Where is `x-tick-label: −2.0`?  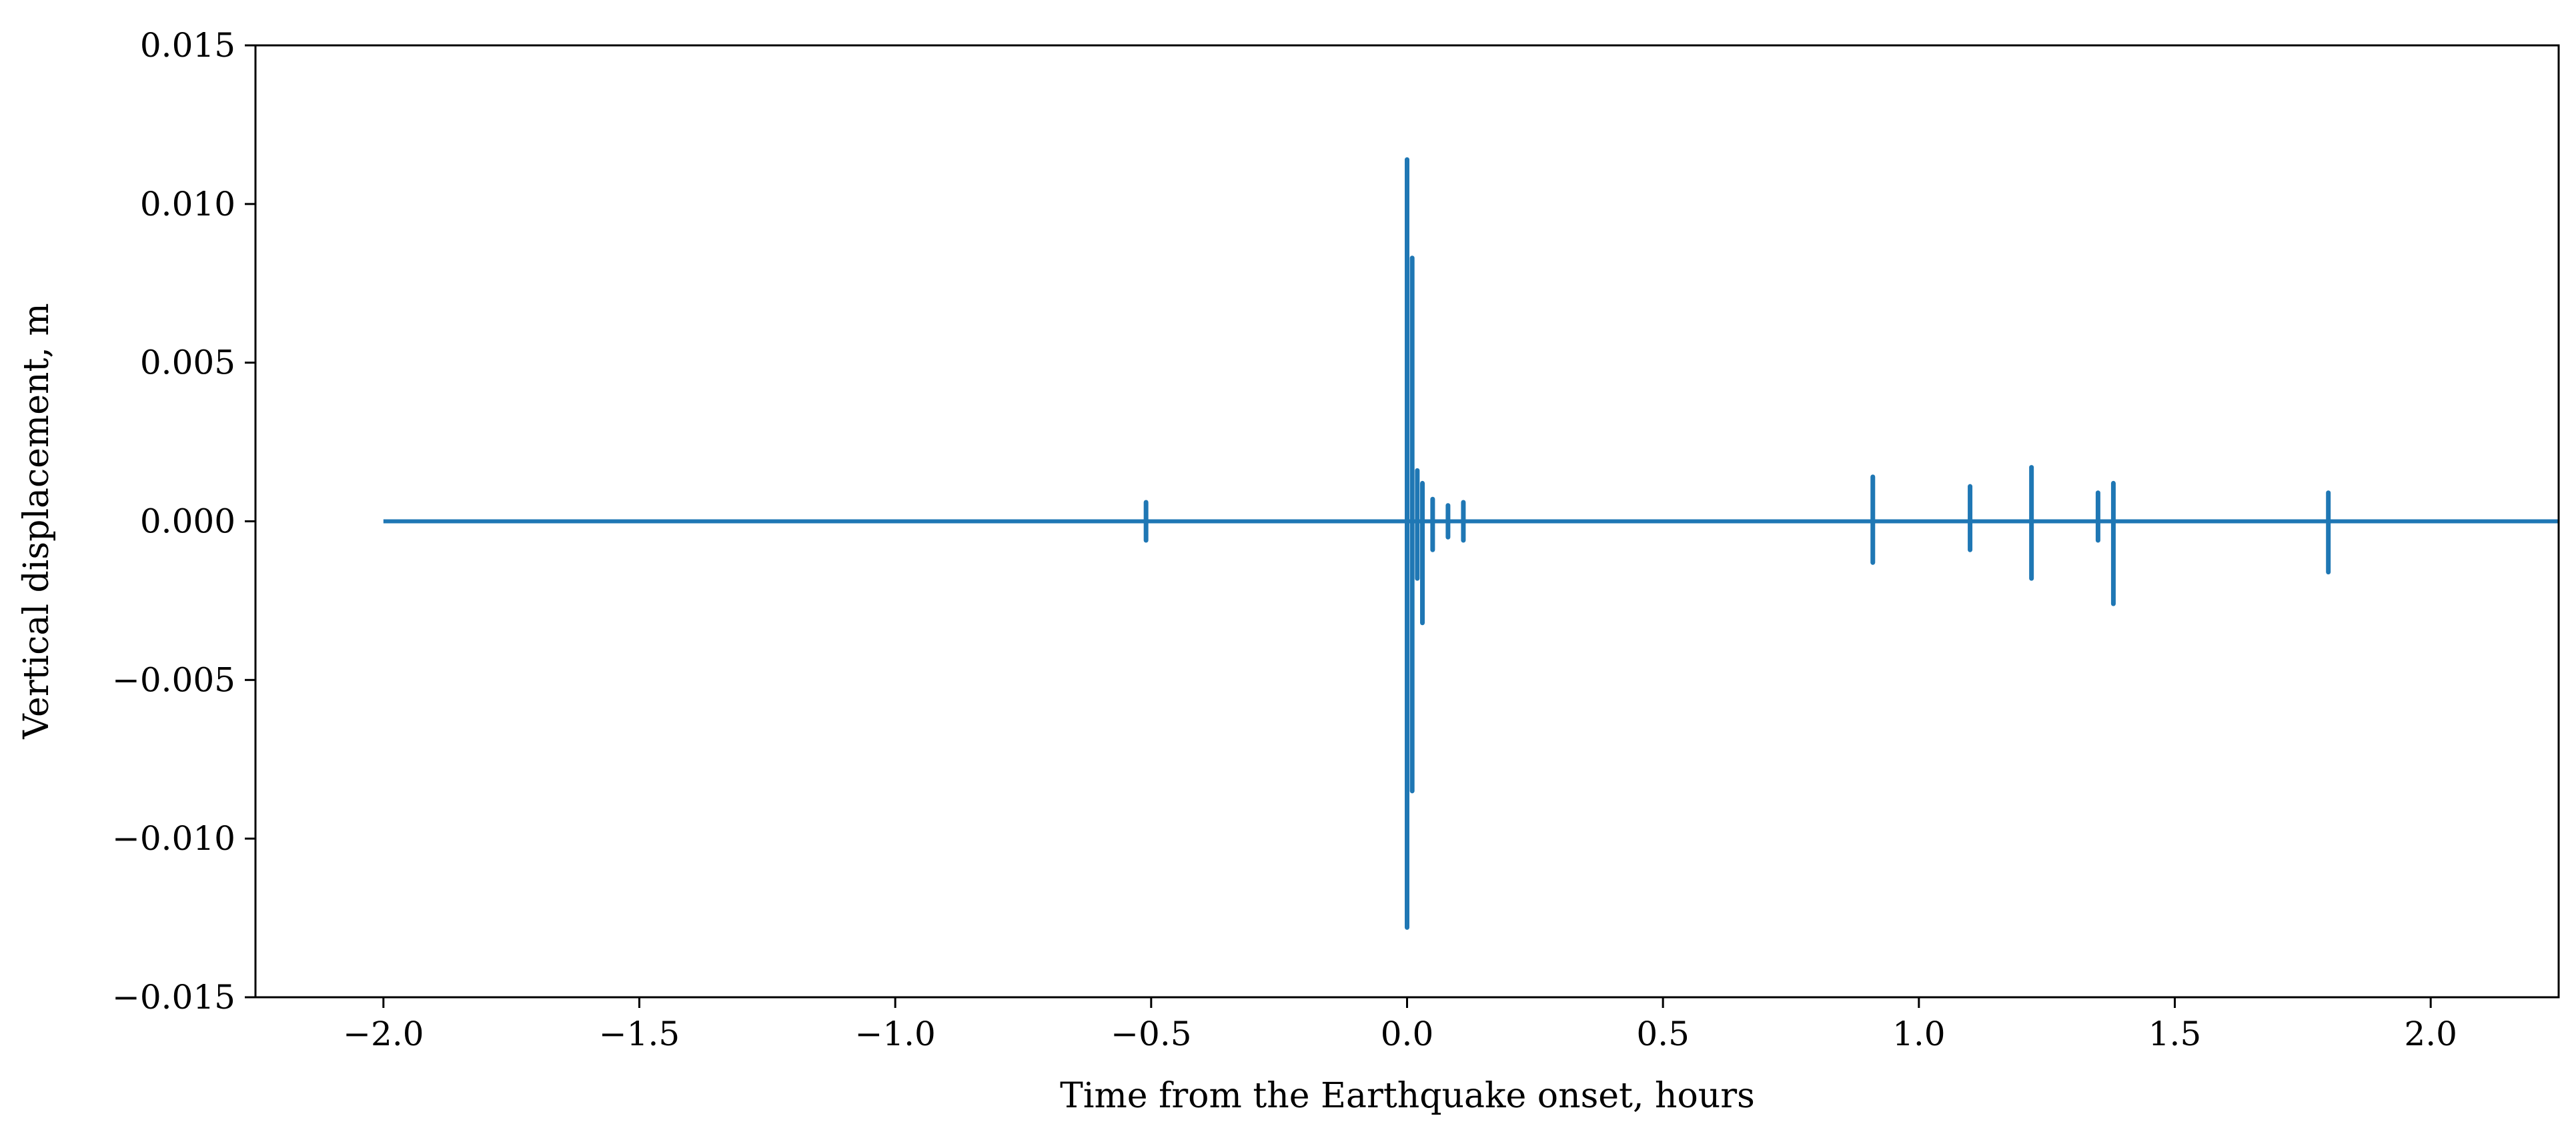 x-tick-label: −2.0 is located at coordinates (383, 1034).